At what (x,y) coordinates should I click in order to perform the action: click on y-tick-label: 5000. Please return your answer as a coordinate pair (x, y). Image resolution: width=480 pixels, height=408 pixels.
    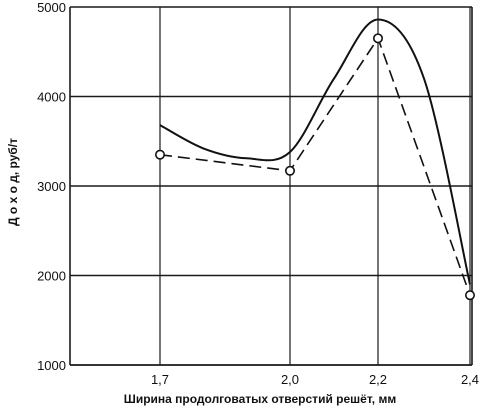
    Looking at the image, I should click on (51, 7).